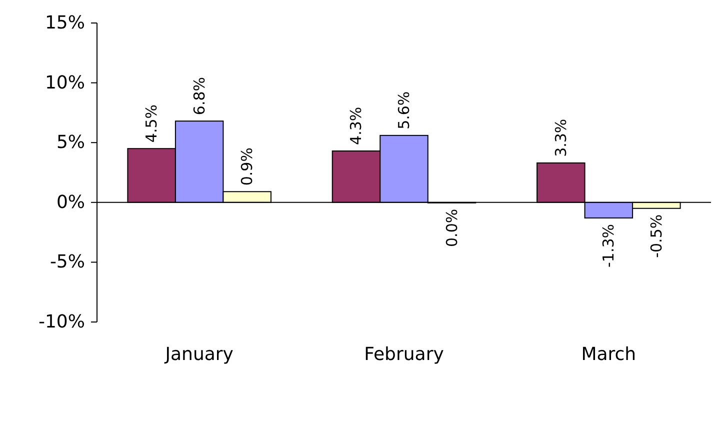  I want to click on x-tick-label: February, so click(404, 354).